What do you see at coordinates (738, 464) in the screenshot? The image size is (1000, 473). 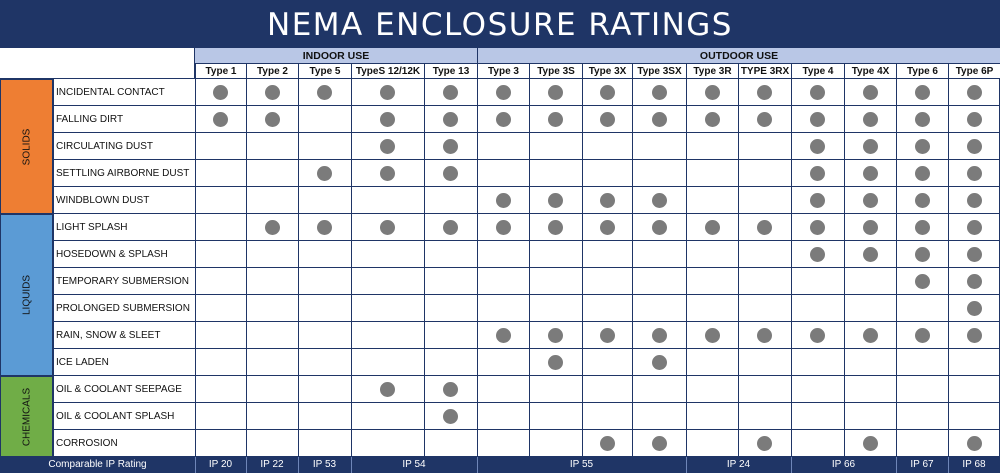 I see `ip-rating-cell: IP 24` at bounding box center [738, 464].